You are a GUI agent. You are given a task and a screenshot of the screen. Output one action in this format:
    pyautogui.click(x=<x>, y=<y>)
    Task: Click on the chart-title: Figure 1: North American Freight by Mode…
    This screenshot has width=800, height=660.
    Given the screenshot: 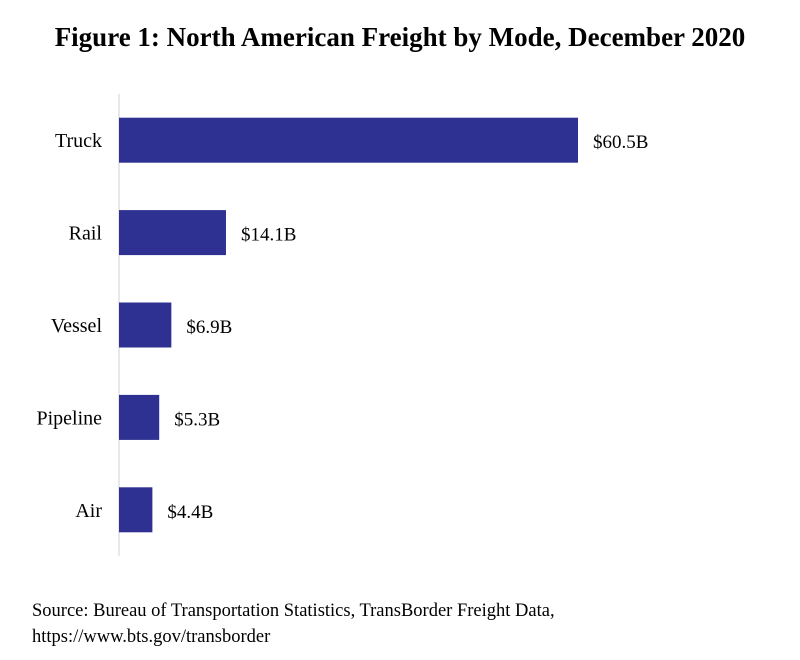 What is the action you would take?
    pyautogui.click(x=400, y=37)
    